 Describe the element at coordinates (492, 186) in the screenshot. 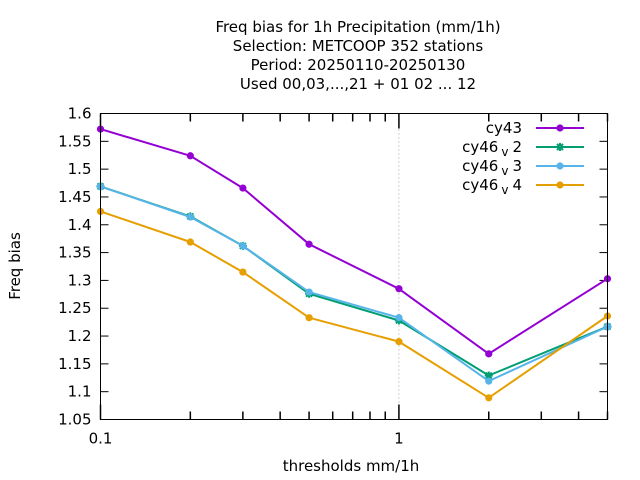

I see `legend-label: cy46 v 4` at that location.